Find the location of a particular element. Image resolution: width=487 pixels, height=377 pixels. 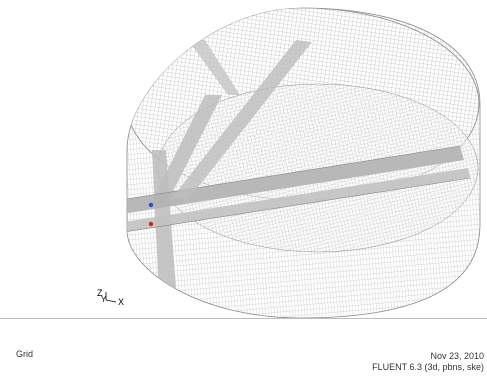

vertical-mesh-band is located at coordinates (195, 179).